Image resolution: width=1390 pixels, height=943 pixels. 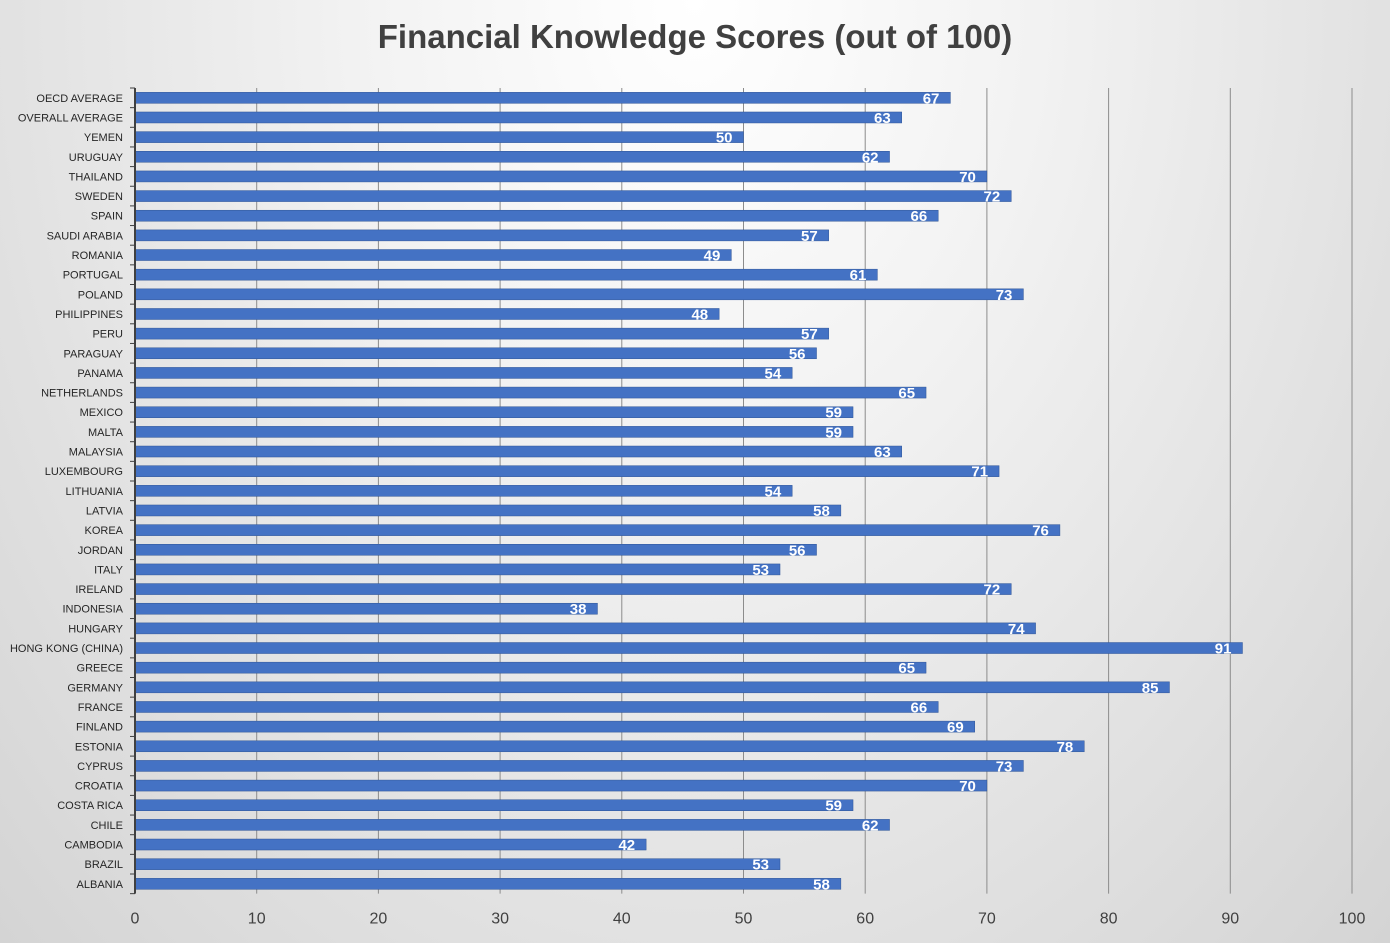 What do you see at coordinates (93, 276) in the screenshot?
I see `category-label: PORTUGAL` at bounding box center [93, 276].